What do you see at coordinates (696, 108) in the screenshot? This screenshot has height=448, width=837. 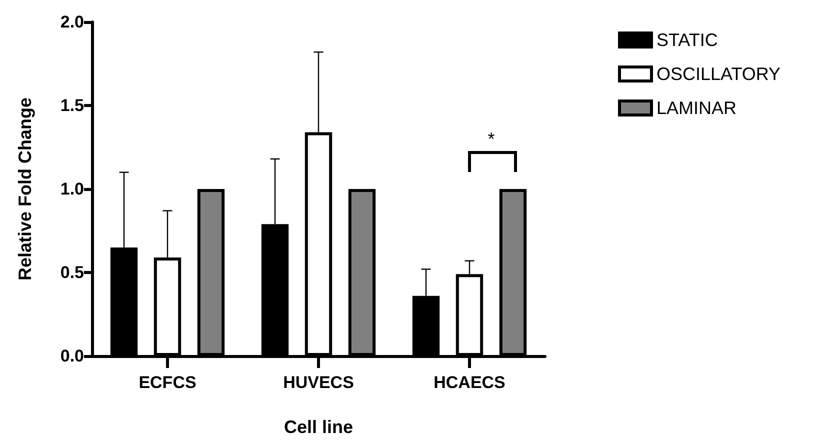 I see `legend-label: LAMINAR` at bounding box center [696, 108].